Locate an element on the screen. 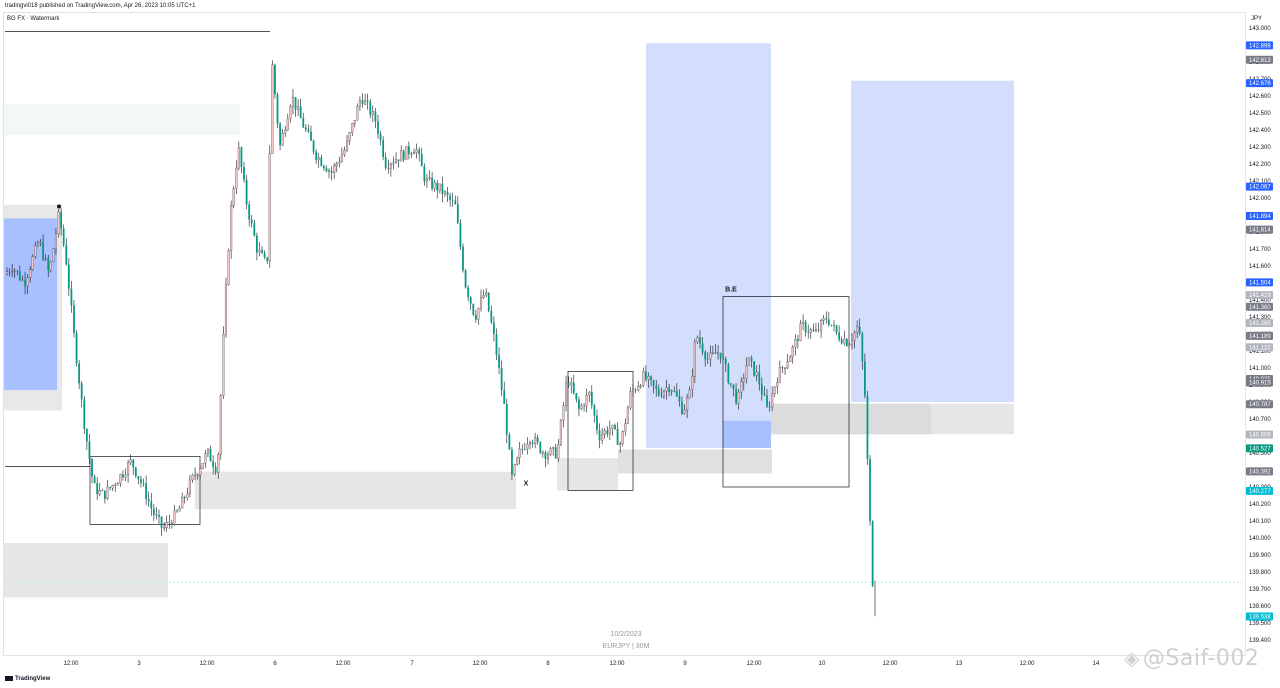 Image resolution: width=1280 pixels, height=688 pixels. price-tag-value: 139.538 is located at coordinates (1260, 618).